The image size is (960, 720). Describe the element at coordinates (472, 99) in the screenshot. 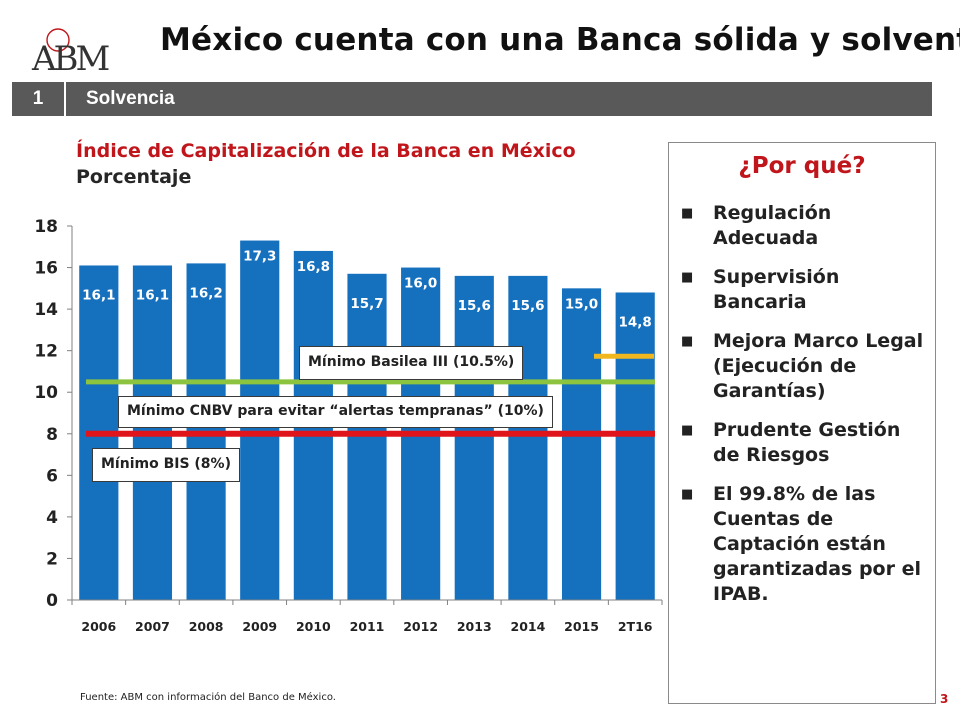

I see `section-header-bar: 1 Solvencia` at that location.